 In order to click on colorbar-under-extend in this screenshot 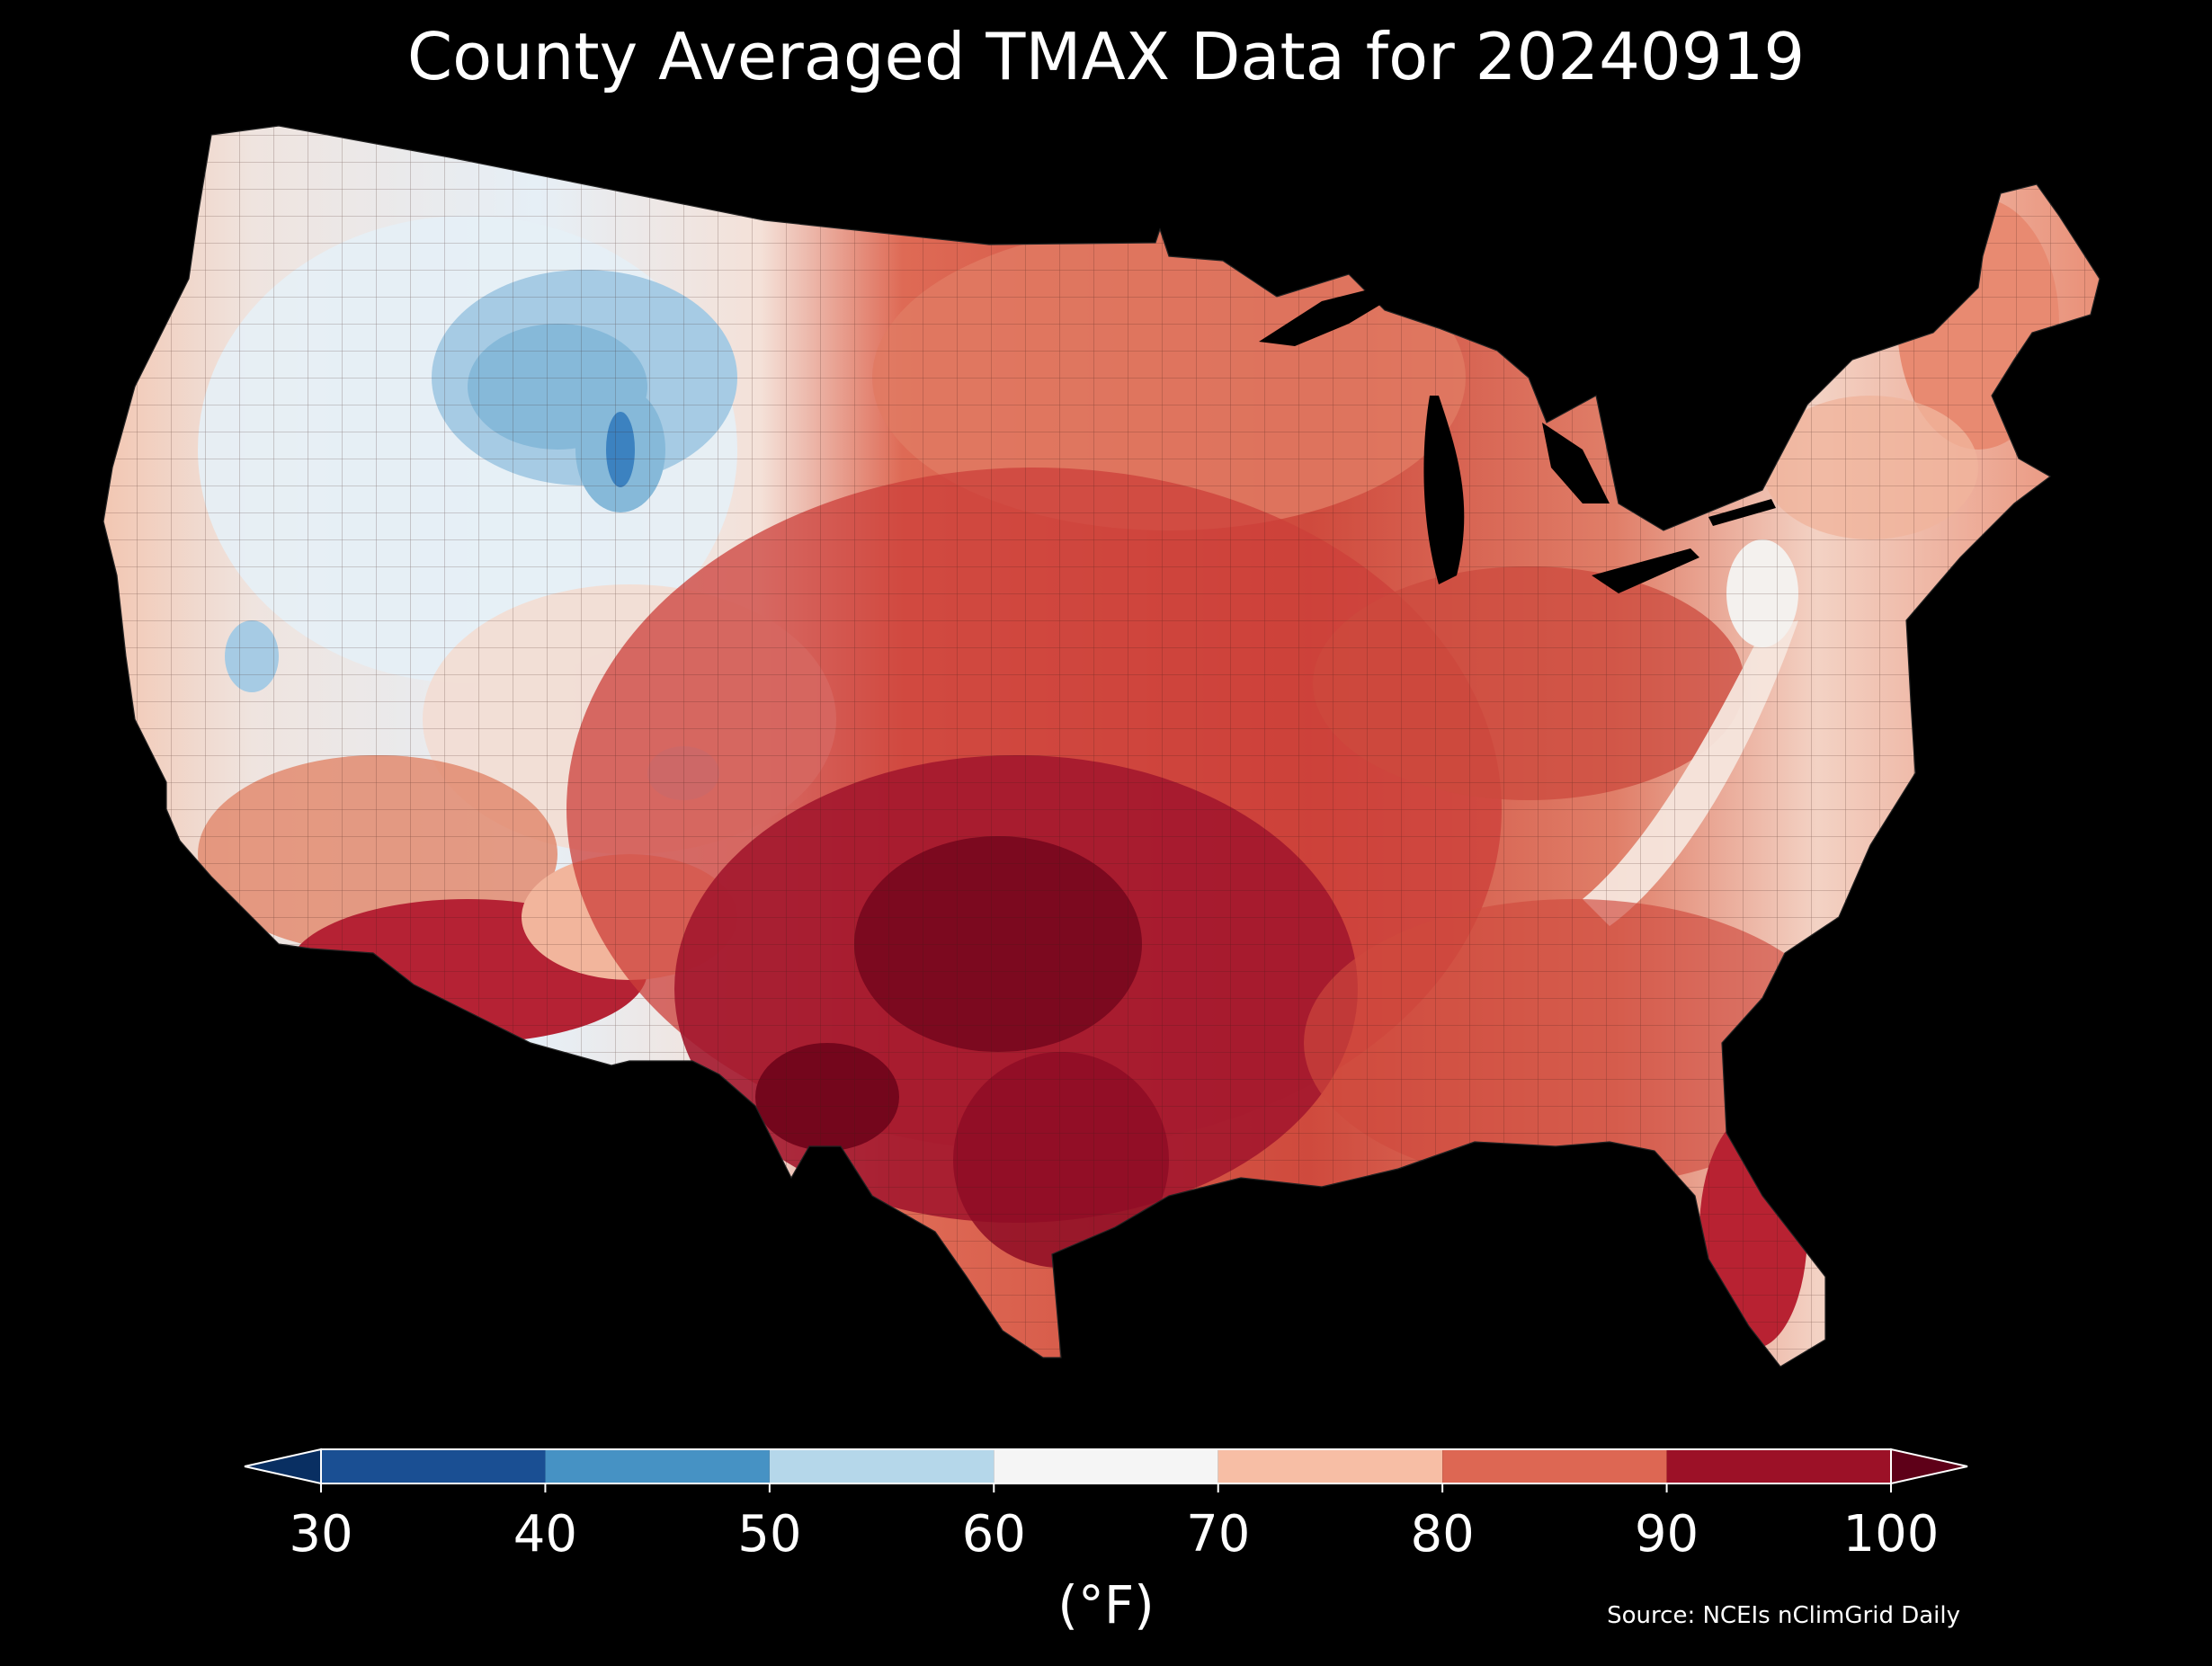, I will do `click(283, 1466)`.